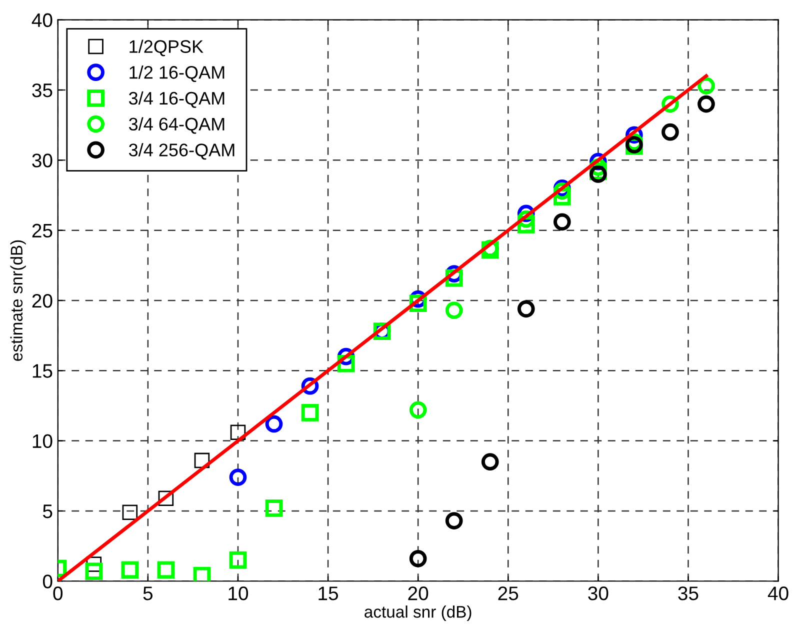  What do you see at coordinates (328, 593) in the screenshot?
I see `x-tick-label: 15` at bounding box center [328, 593].